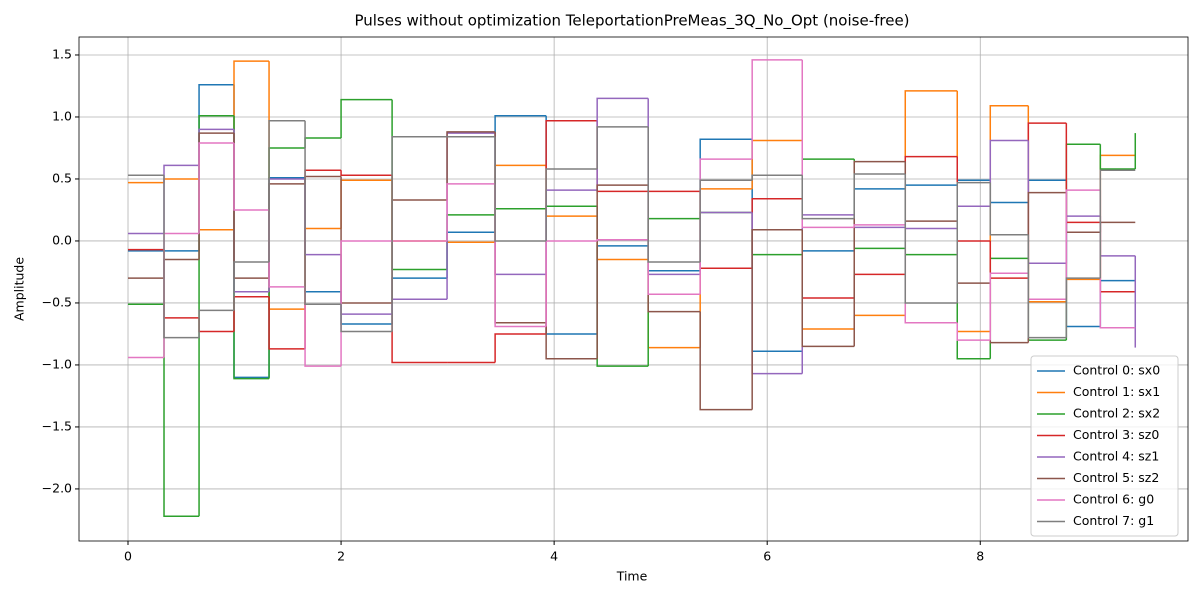 The width and height of the screenshot is (1200, 600). I want to click on x-tick-label: 6, so click(767, 556).